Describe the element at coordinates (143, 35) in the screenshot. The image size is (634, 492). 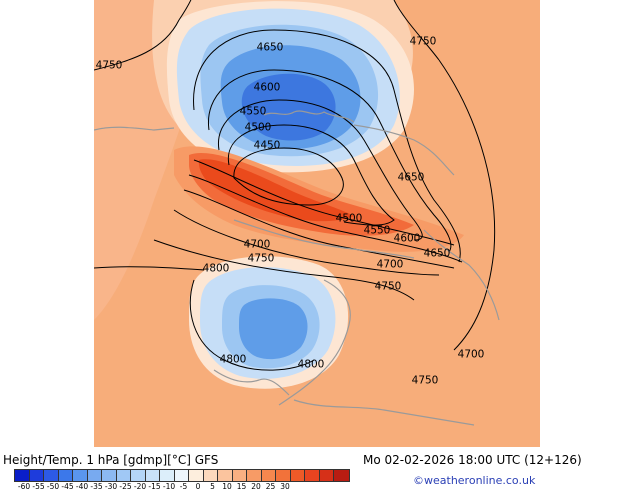
I see `contour-4750-north` at that location.